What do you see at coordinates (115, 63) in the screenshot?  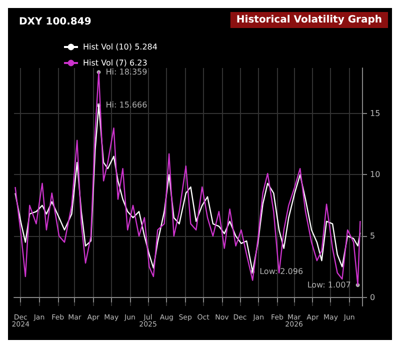 I see `legend-label: Hist Vol (7) 6.23` at bounding box center [115, 63].